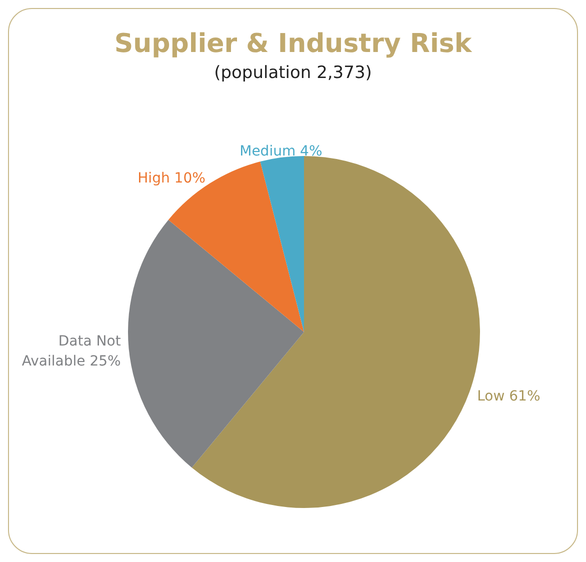 Image resolution: width=586 pixels, height=562 pixels. I want to click on slice-label: Medium 4%, so click(281, 151).